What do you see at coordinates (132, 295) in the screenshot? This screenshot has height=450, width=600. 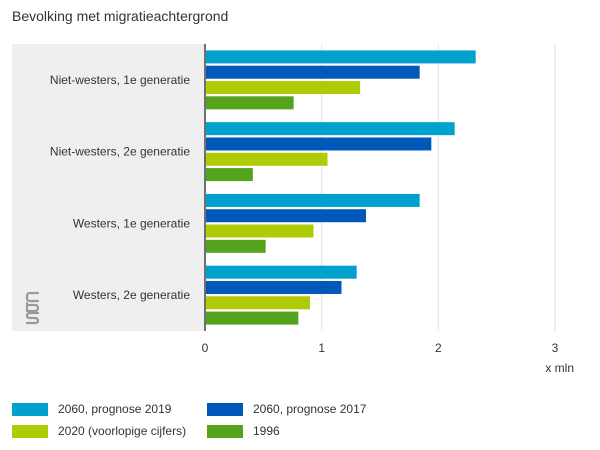 I see `category-label: Westers, 2e generatie` at bounding box center [132, 295].